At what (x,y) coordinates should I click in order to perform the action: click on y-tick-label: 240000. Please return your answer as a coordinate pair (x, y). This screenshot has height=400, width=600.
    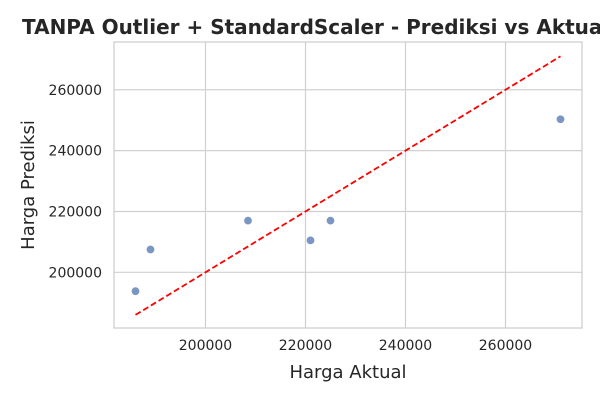
    Looking at the image, I should click on (75, 152).